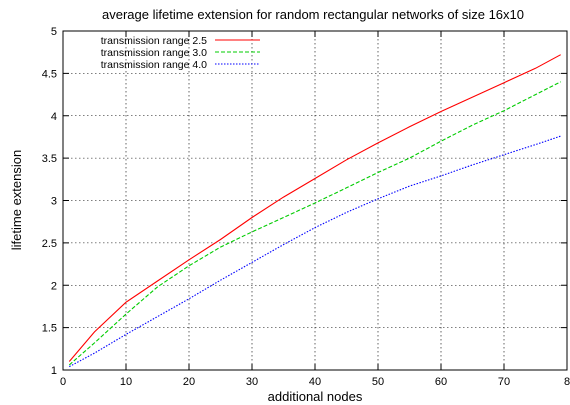  What do you see at coordinates (154, 53) in the screenshot?
I see `legend-label-2: transmission range 3.0` at bounding box center [154, 53].